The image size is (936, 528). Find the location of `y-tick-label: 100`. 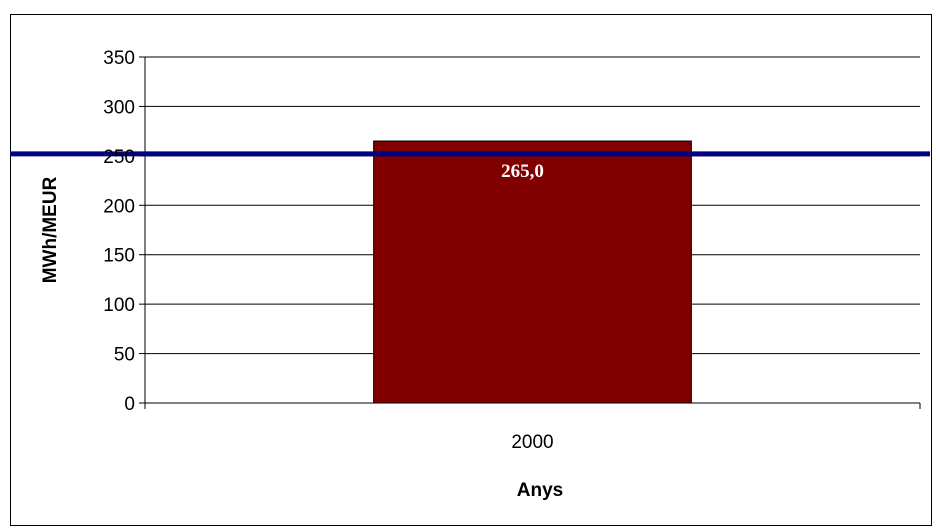

y-tick-label: 100 is located at coordinates (119, 305).